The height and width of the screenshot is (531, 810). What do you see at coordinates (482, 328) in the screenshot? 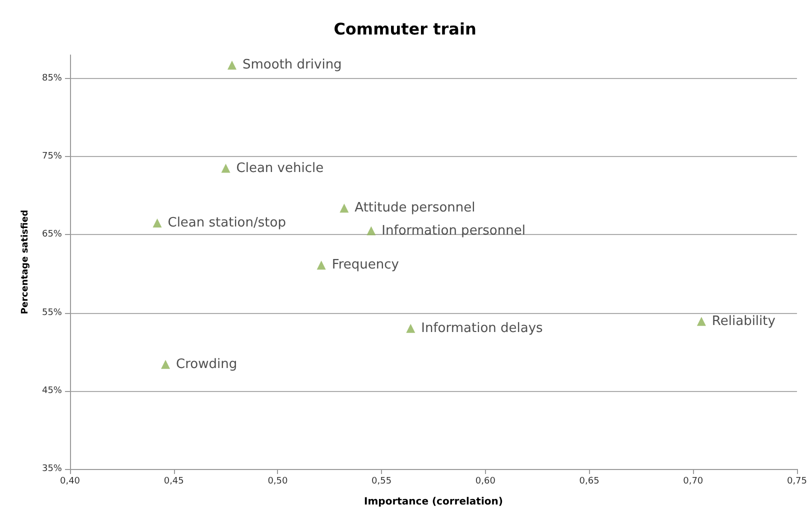
I see `series-label: Information delays` at bounding box center [482, 328].